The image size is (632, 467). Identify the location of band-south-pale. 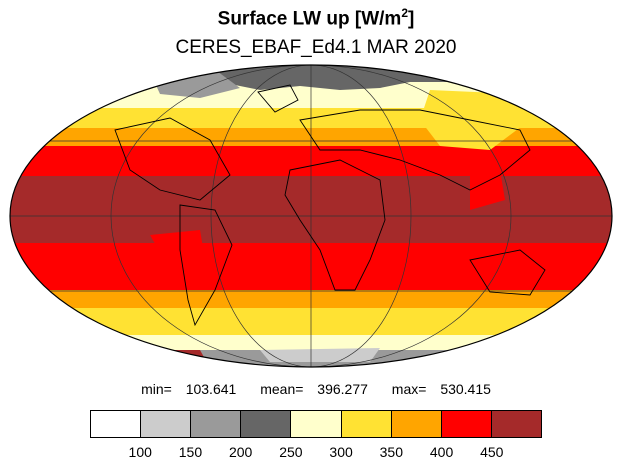
(311, 342).